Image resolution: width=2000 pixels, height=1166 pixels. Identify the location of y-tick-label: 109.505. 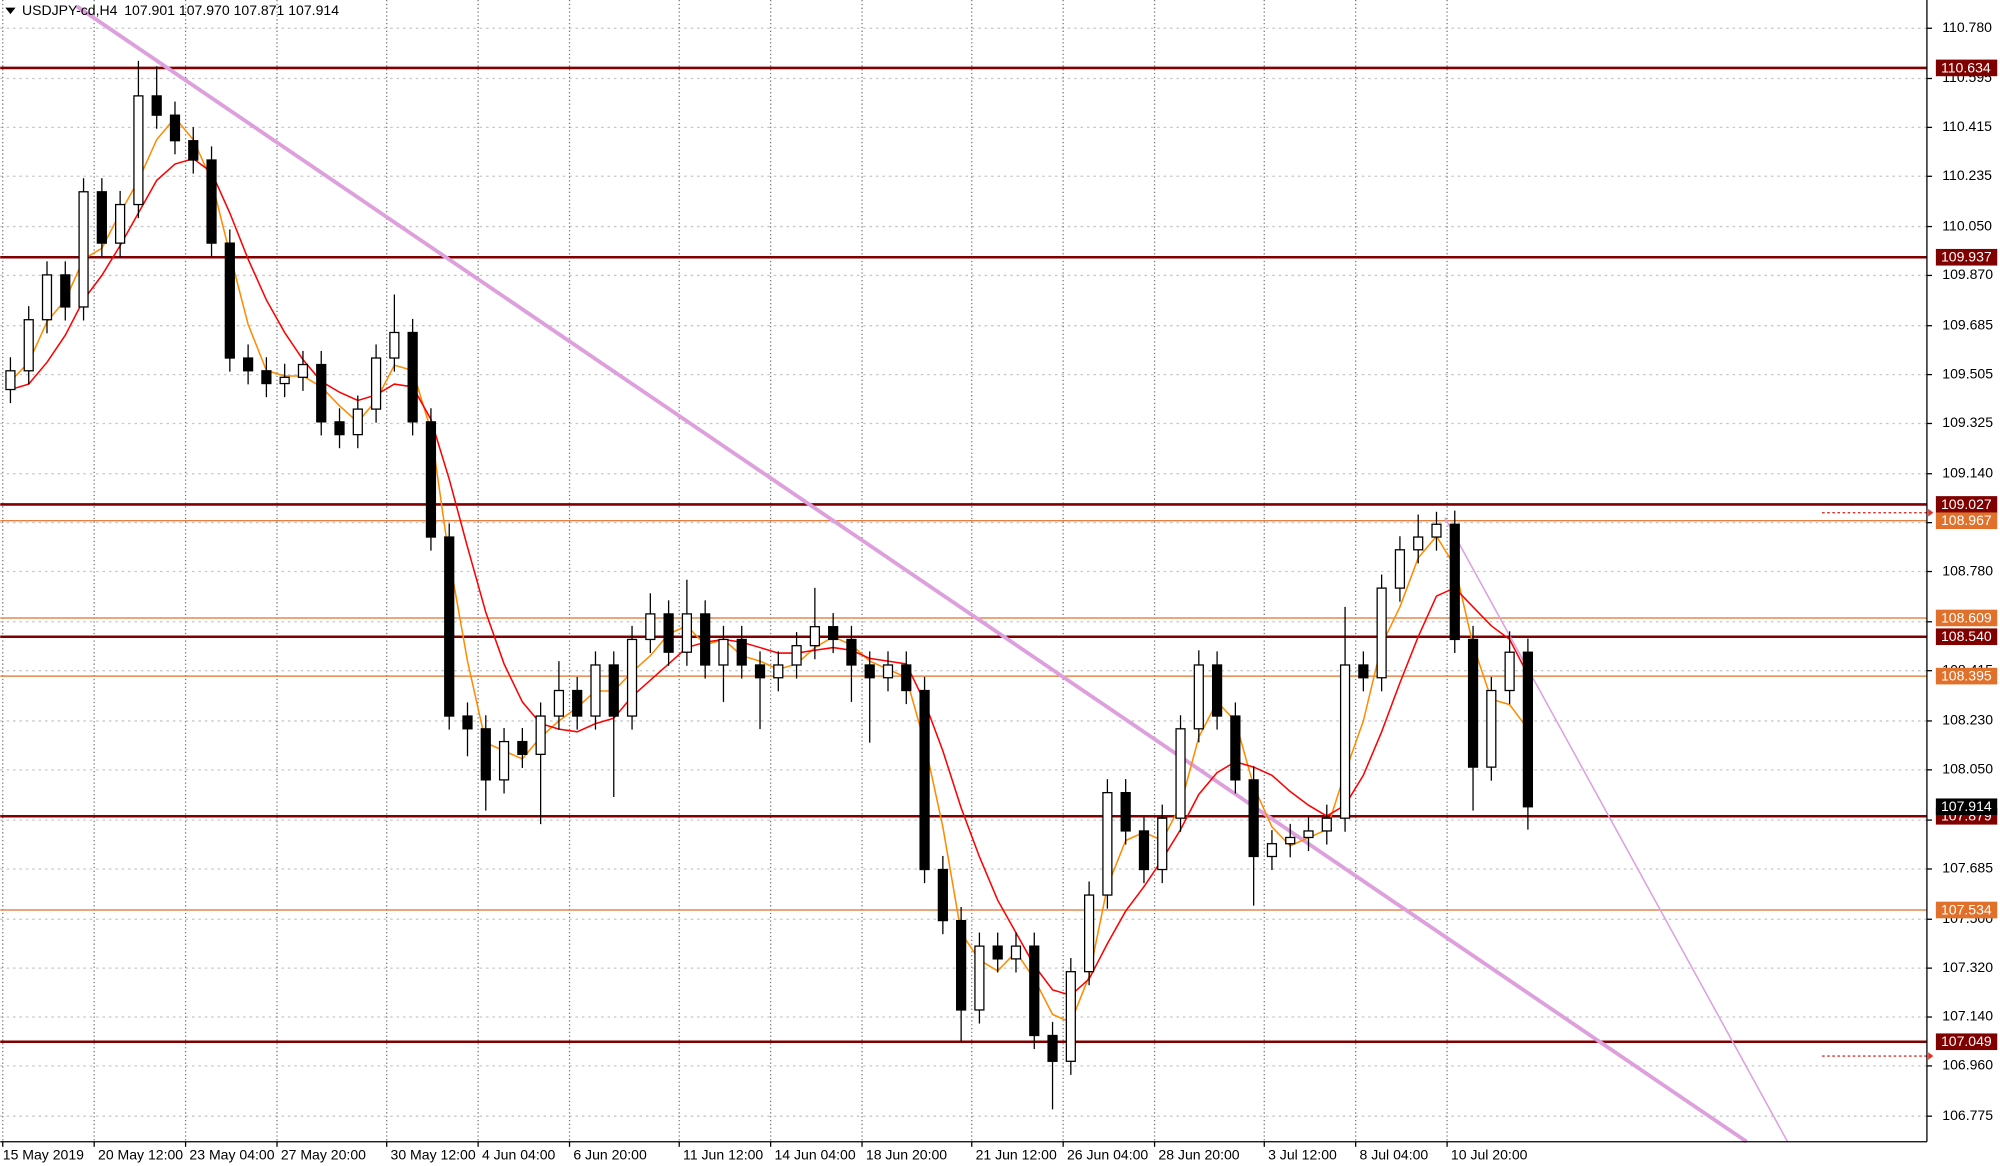
(1967, 373).